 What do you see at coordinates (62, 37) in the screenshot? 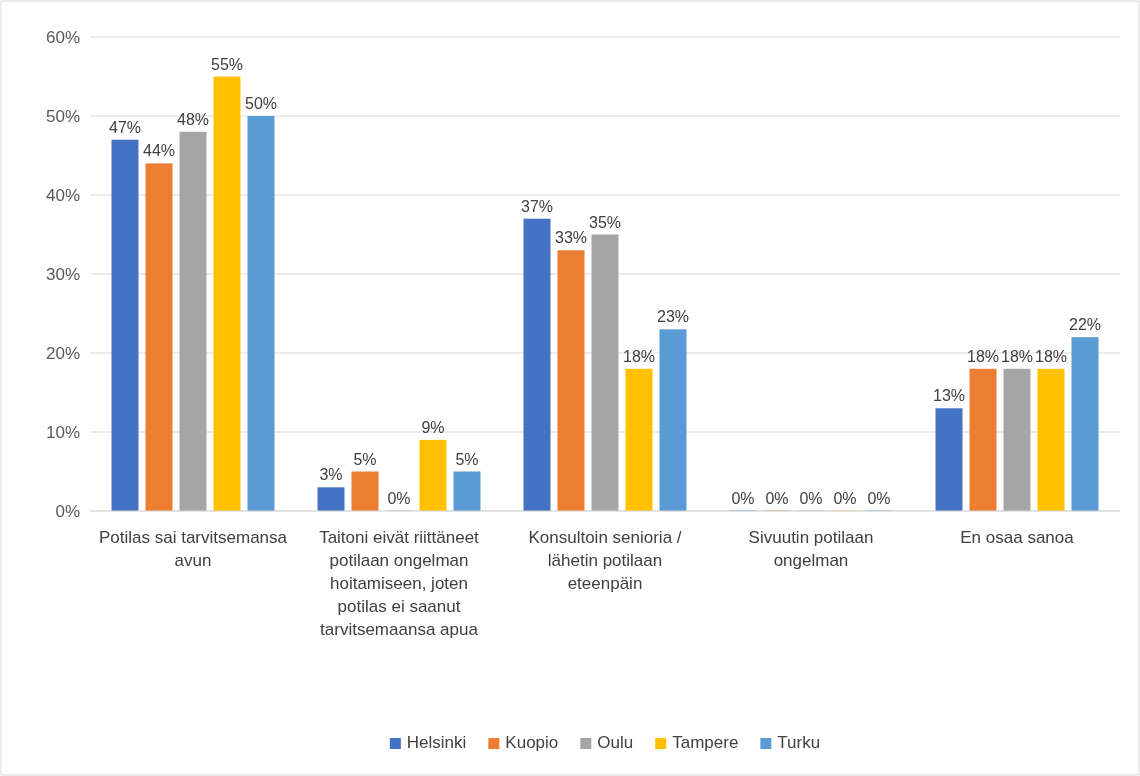
I see `y-tick-label: 60%` at bounding box center [62, 37].